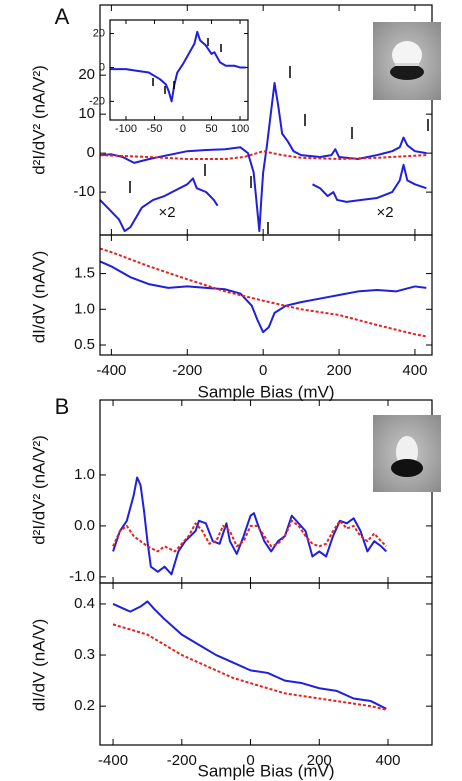 The width and height of the screenshot is (462, 781). Describe the element at coordinates (211, 129) in the screenshot. I see `x-tick-label: 50` at that location.